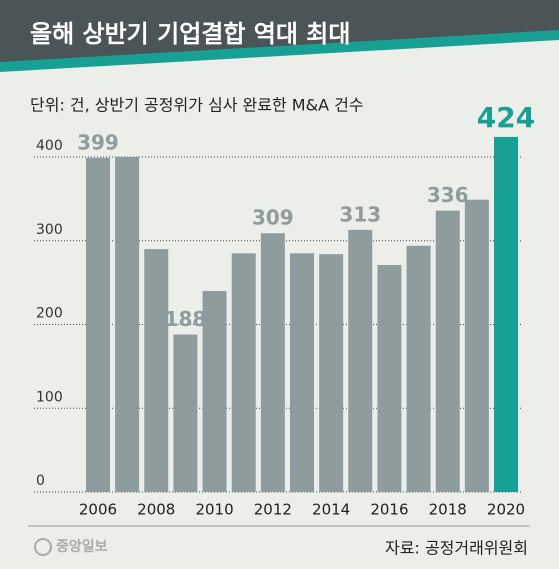  What do you see at coordinates (506, 510) in the screenshot?
I see `x-tick-label: 2020` at bounding box center [506, 510].